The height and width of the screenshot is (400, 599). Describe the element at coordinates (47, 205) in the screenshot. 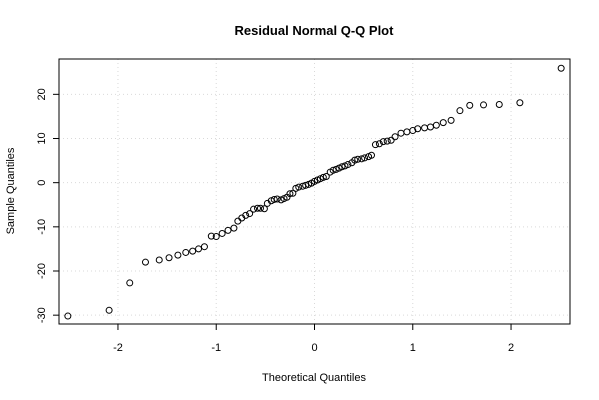

I see `y-axis: -30 -20 -10 0 10 20` at that location.